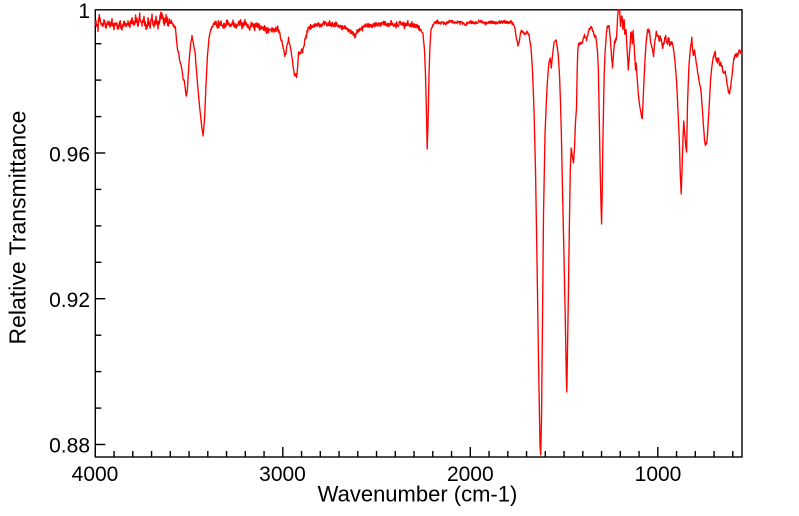  Describe the element at coordinates (658, 474) in the screenshot. I see `svg-text: 1000` at that location.